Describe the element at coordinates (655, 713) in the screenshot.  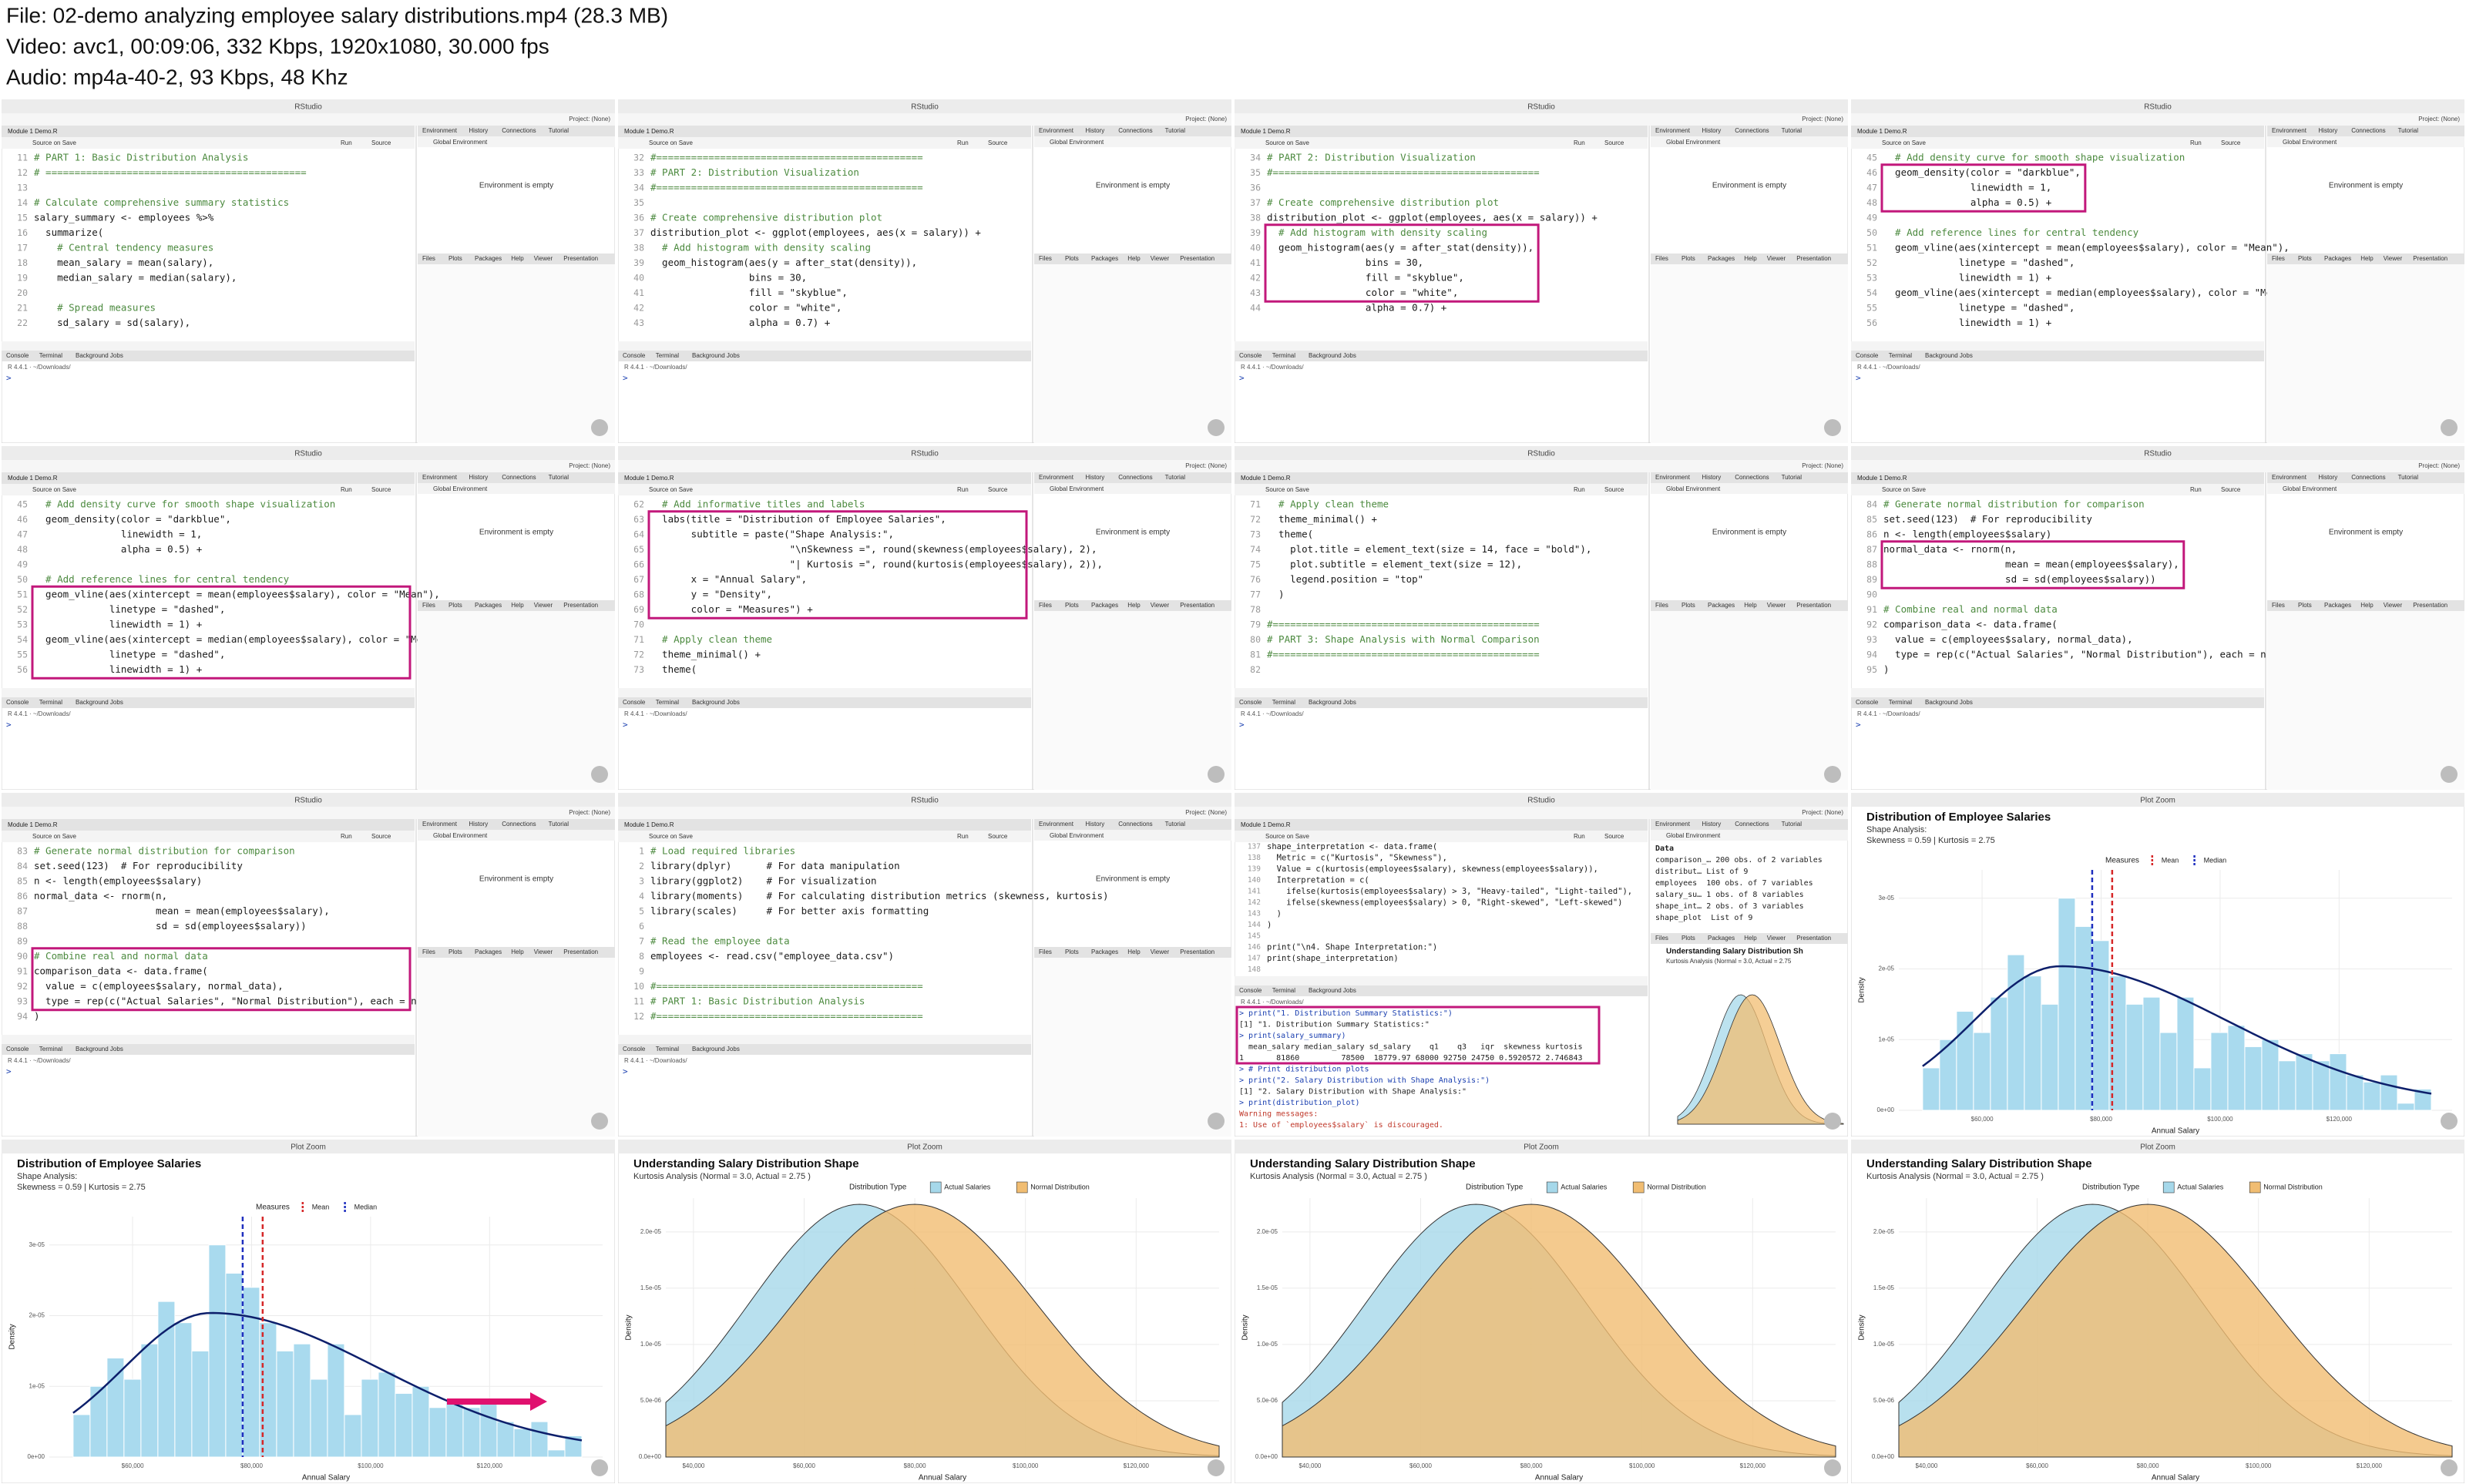
I see `r-version: R 4.4.1 · ~/Downloads/` at that location.